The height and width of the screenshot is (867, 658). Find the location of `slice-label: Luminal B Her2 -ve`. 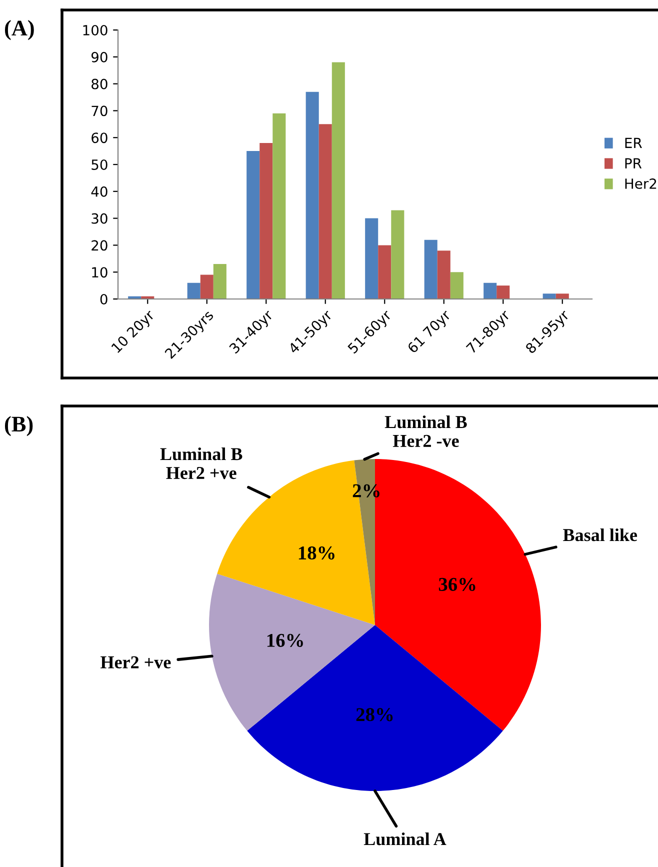

slice-label: Luminal B Her2 -ve is located at coordinates (425, 431).